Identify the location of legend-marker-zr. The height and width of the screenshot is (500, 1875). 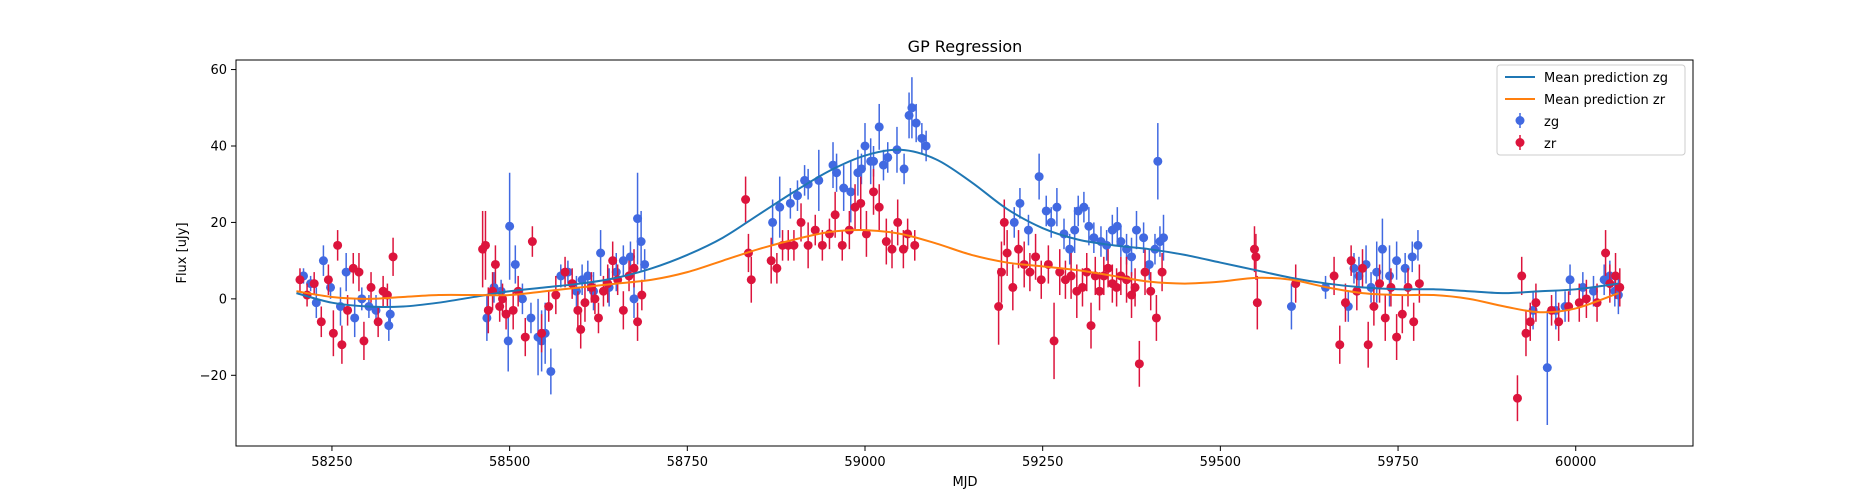
(1520, 142).